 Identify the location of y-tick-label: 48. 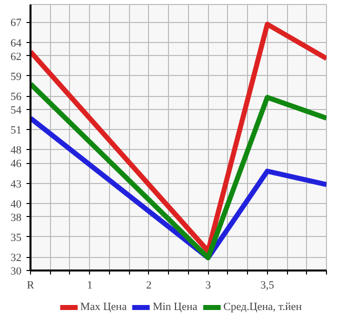
(16, 150).